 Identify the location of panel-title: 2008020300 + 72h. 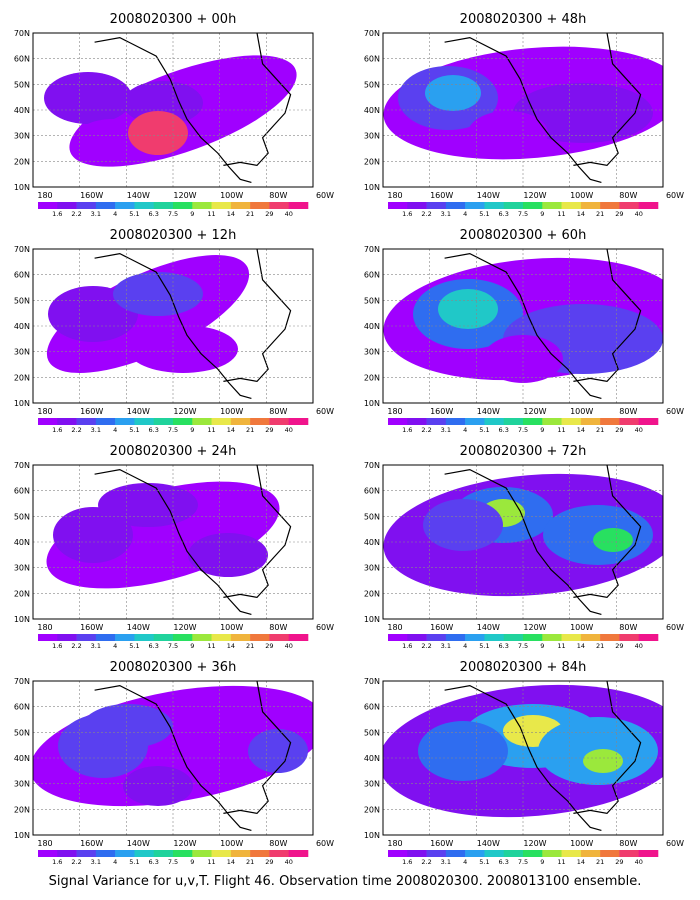
(523, 451).